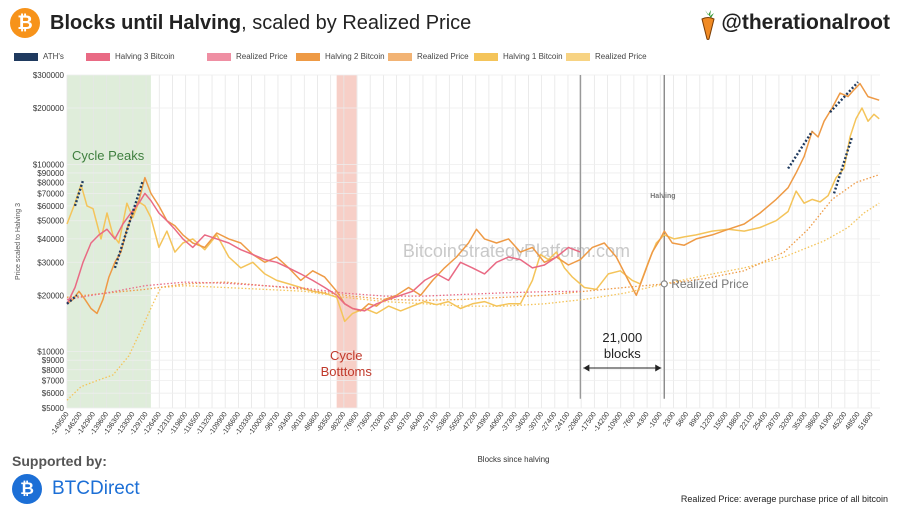 This screenshot has width=900, height=519. What do you see at coordinates (50, 295) in the screenshot?
I see `y-tick-label: $20000` at bounding box center [50, 295].